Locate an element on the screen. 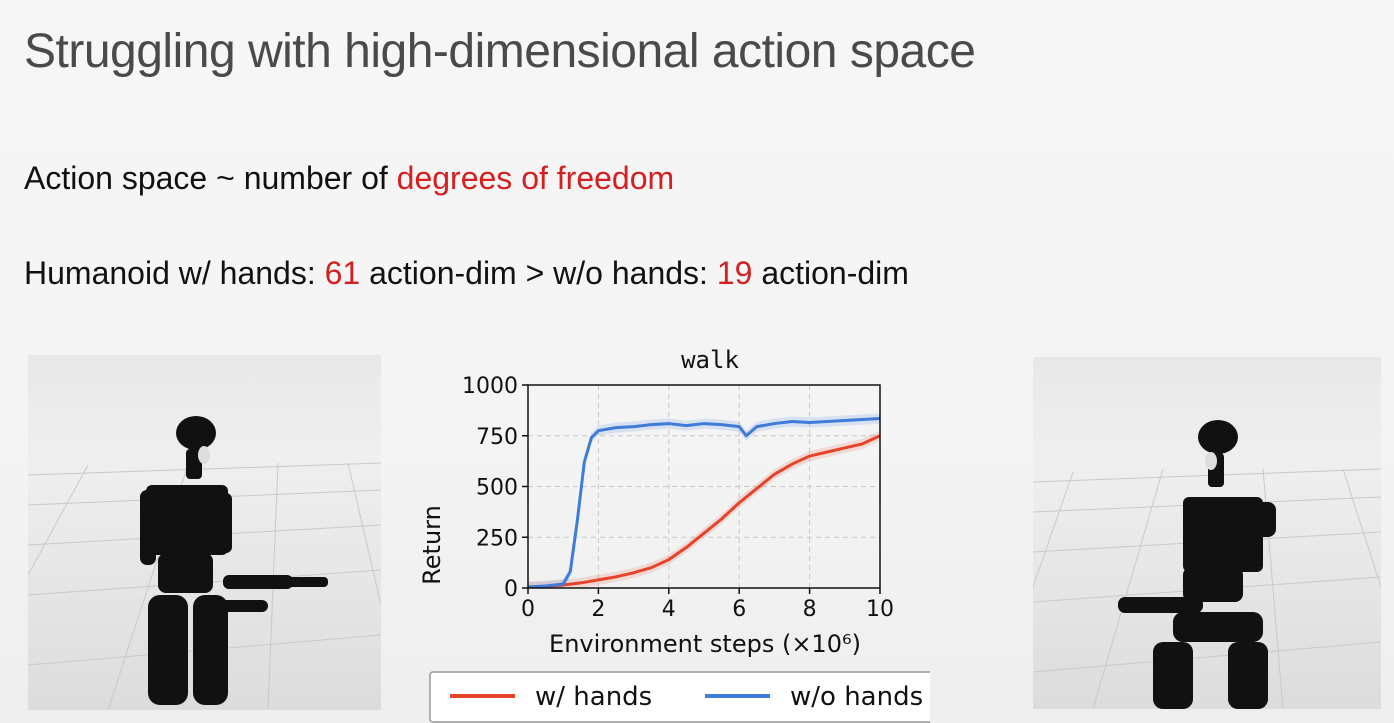 The height and width of the screenshot is (723, 1394). y-tick-label: 500 is located at coordinates (497, 488).